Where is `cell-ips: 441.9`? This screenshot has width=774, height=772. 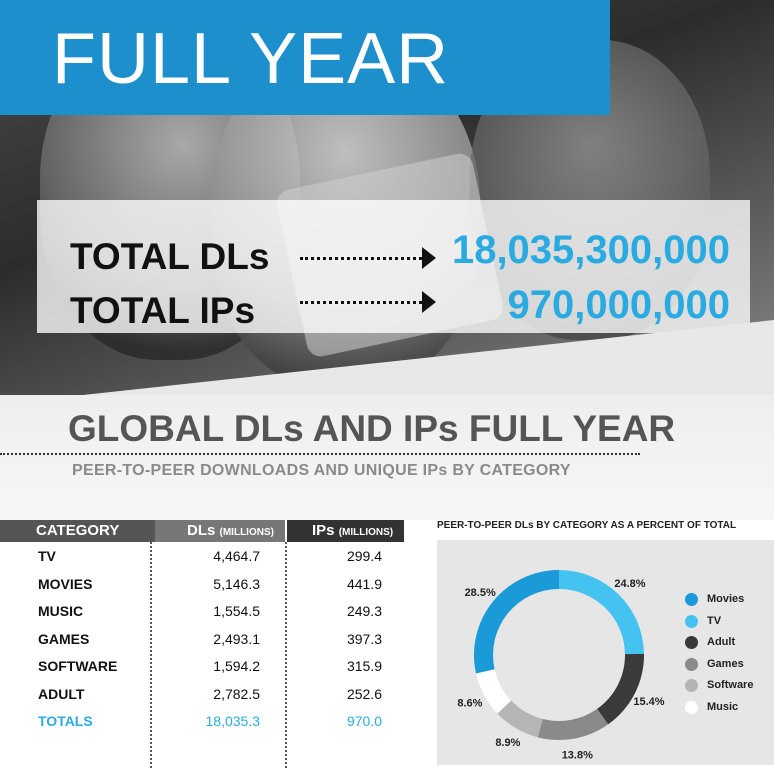
cell-ips: 441.9 is located at coordinates (364, 583).